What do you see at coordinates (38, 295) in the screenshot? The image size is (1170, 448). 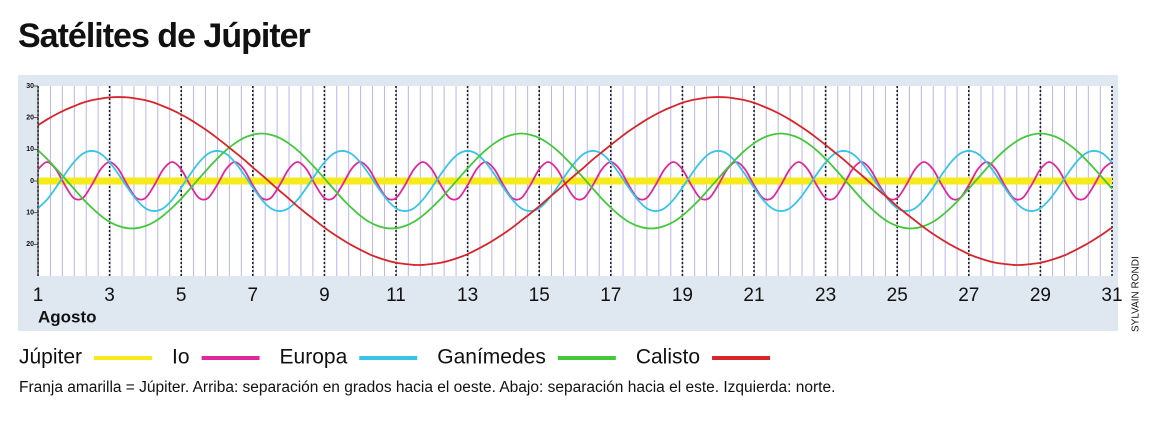 I see `x-tick-label: 1` at bounding box center [38, 295].